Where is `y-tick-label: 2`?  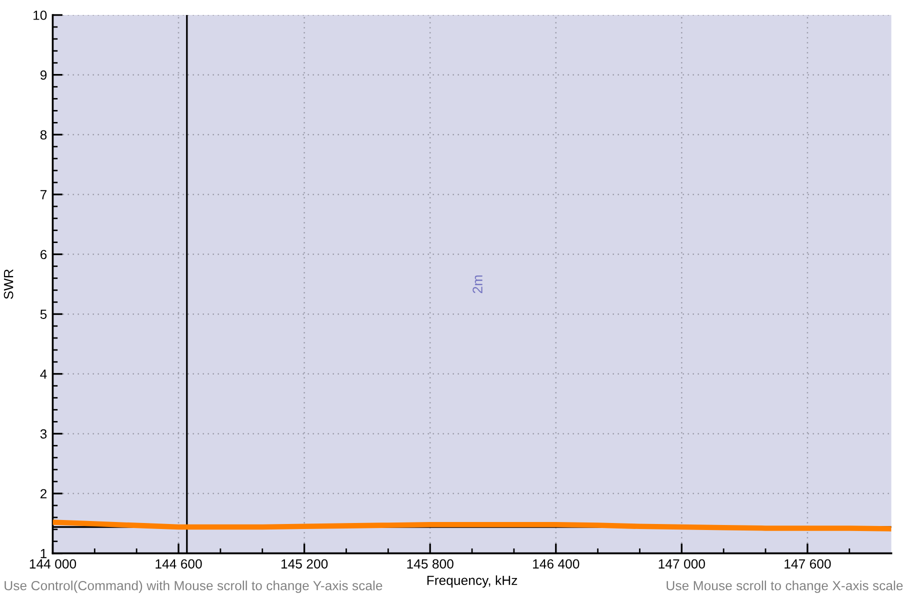 y-tick-label: 2 is located at coordinates (43, 493).